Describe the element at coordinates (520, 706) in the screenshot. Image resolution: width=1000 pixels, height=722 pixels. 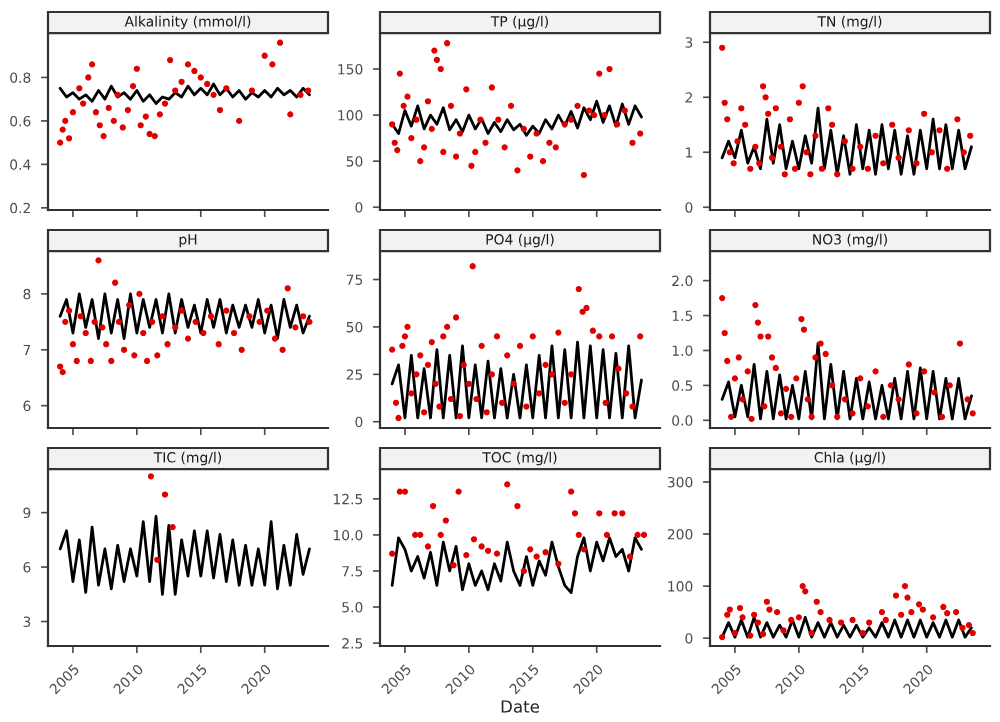
I see `x-axis-title: Date` at that location.